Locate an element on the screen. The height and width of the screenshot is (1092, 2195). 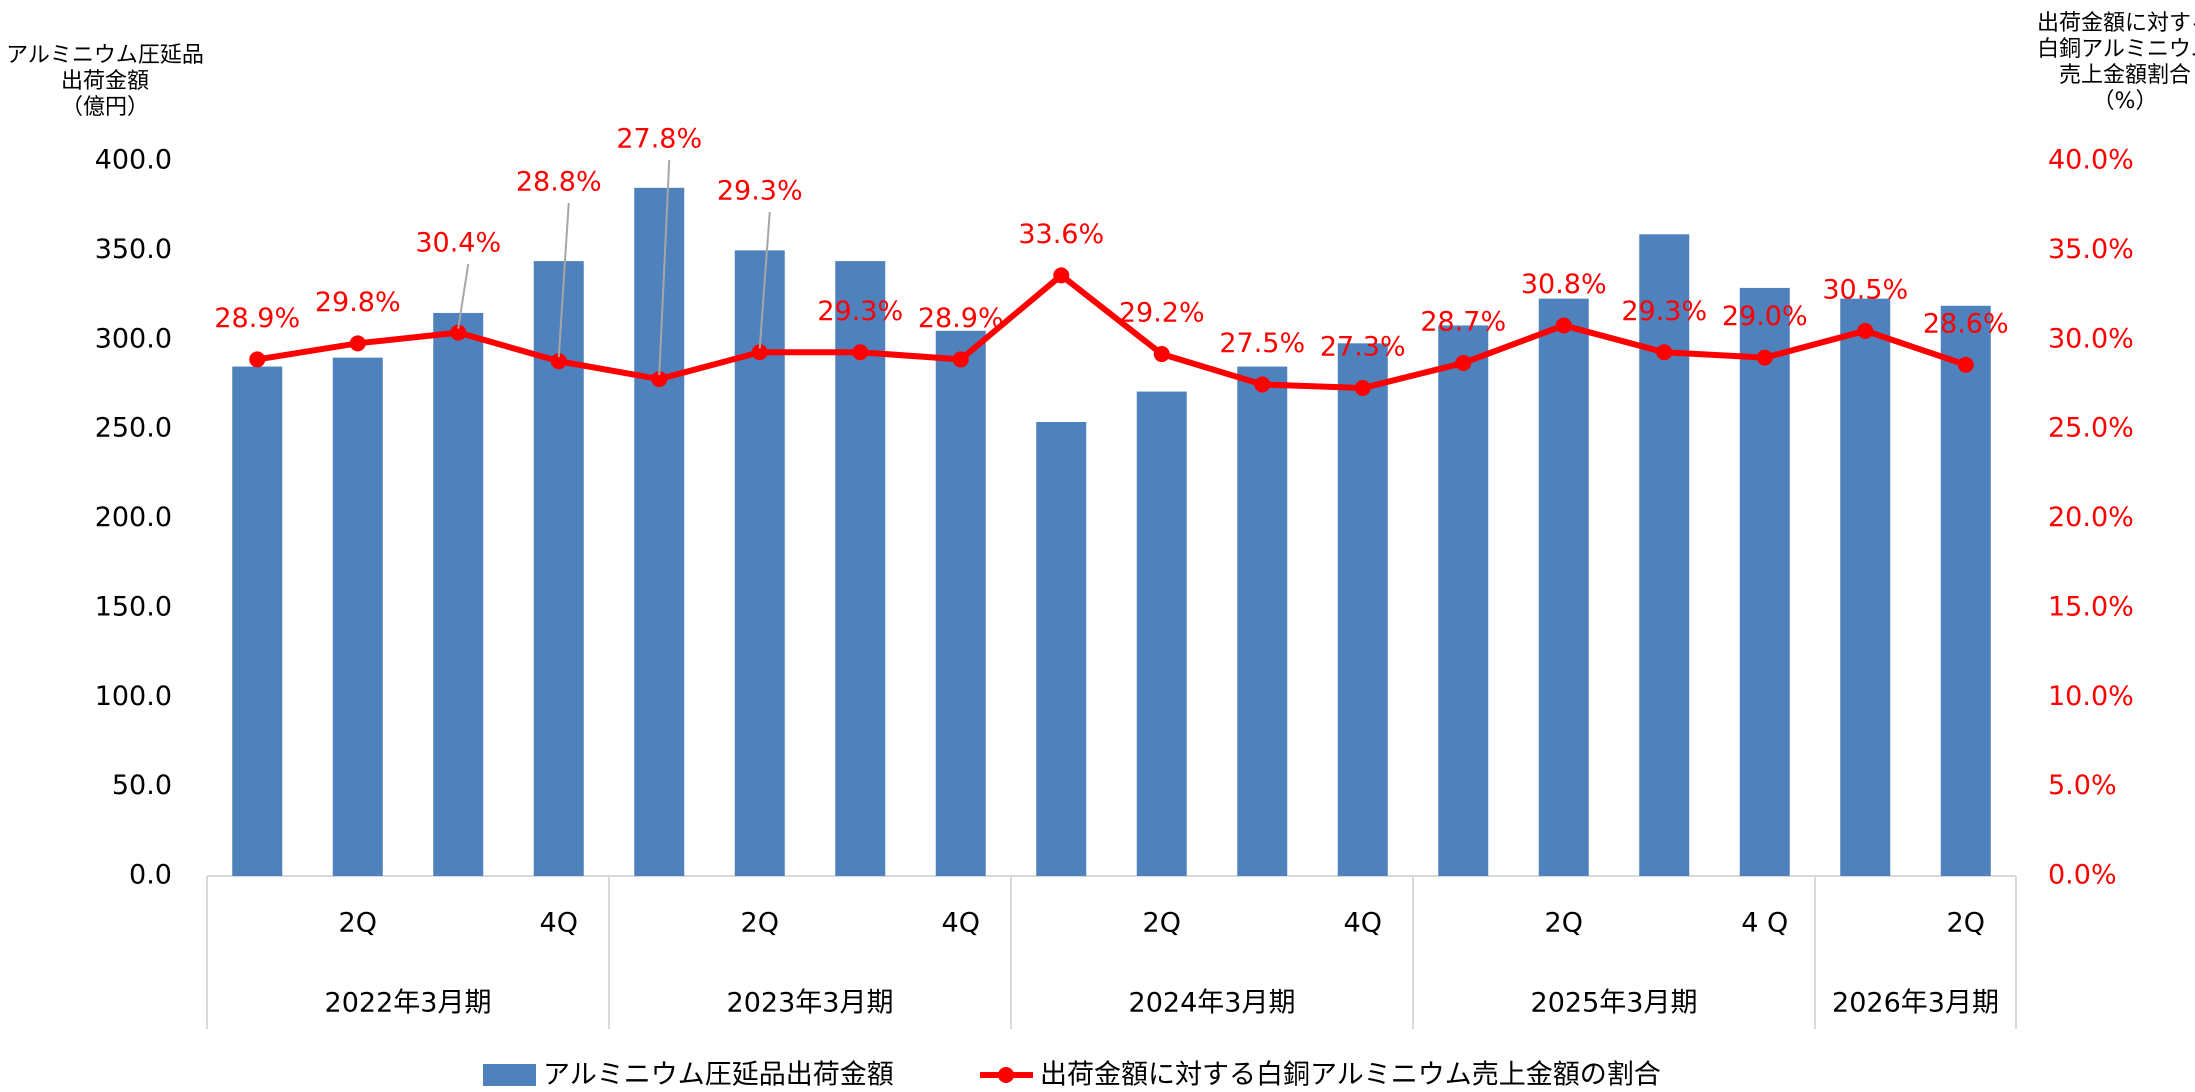
y2-tick-label: 20.0% is located at coordinates (2091, 517).